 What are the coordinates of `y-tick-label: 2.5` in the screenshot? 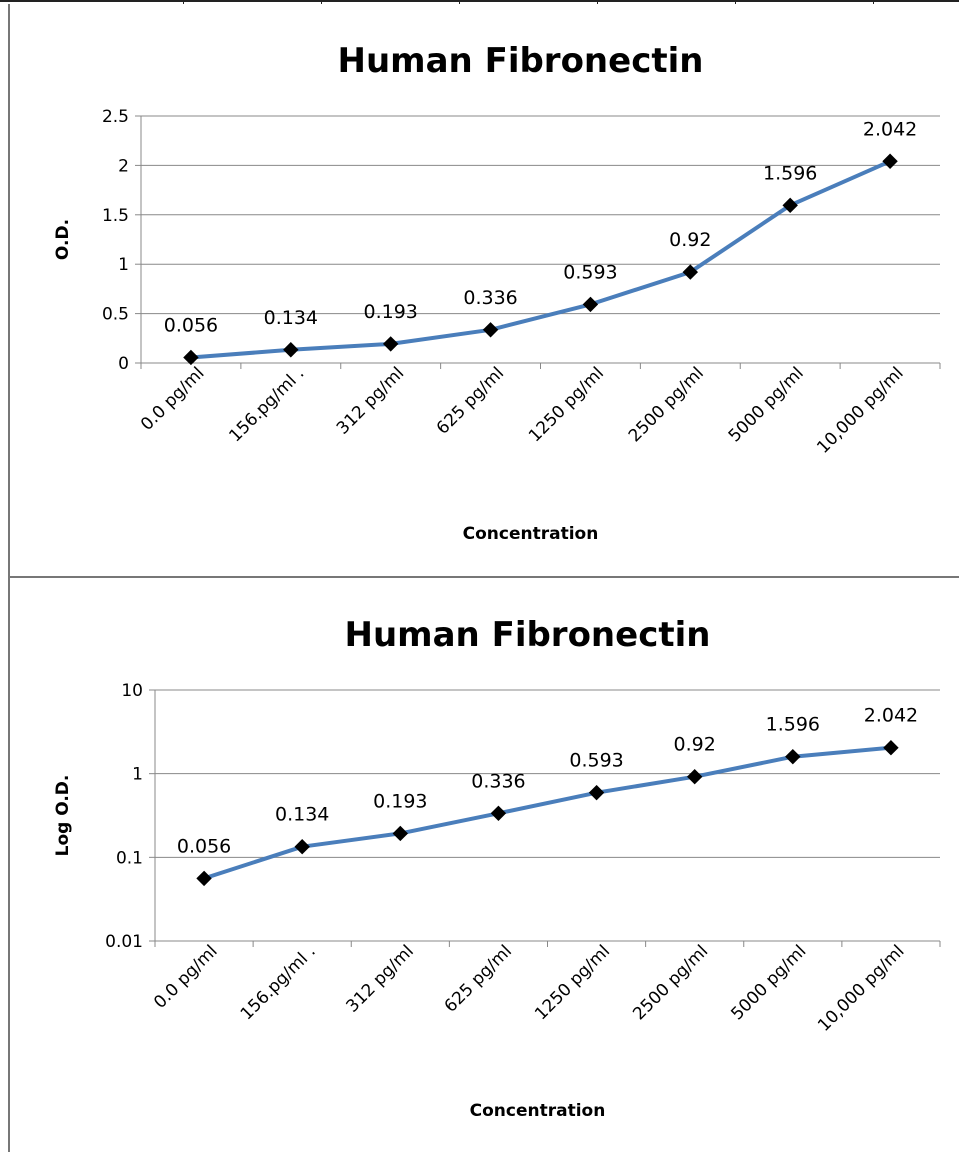 It's located at (115, 117).